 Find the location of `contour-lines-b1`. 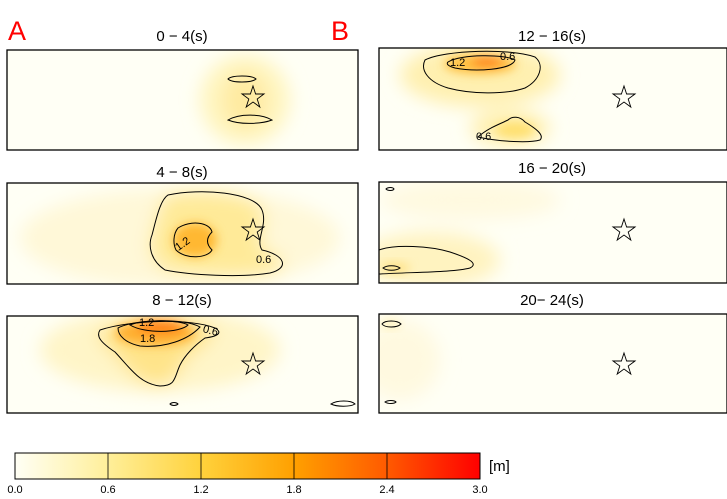

contour-lines-b1 is located at coordinates (482, 96).